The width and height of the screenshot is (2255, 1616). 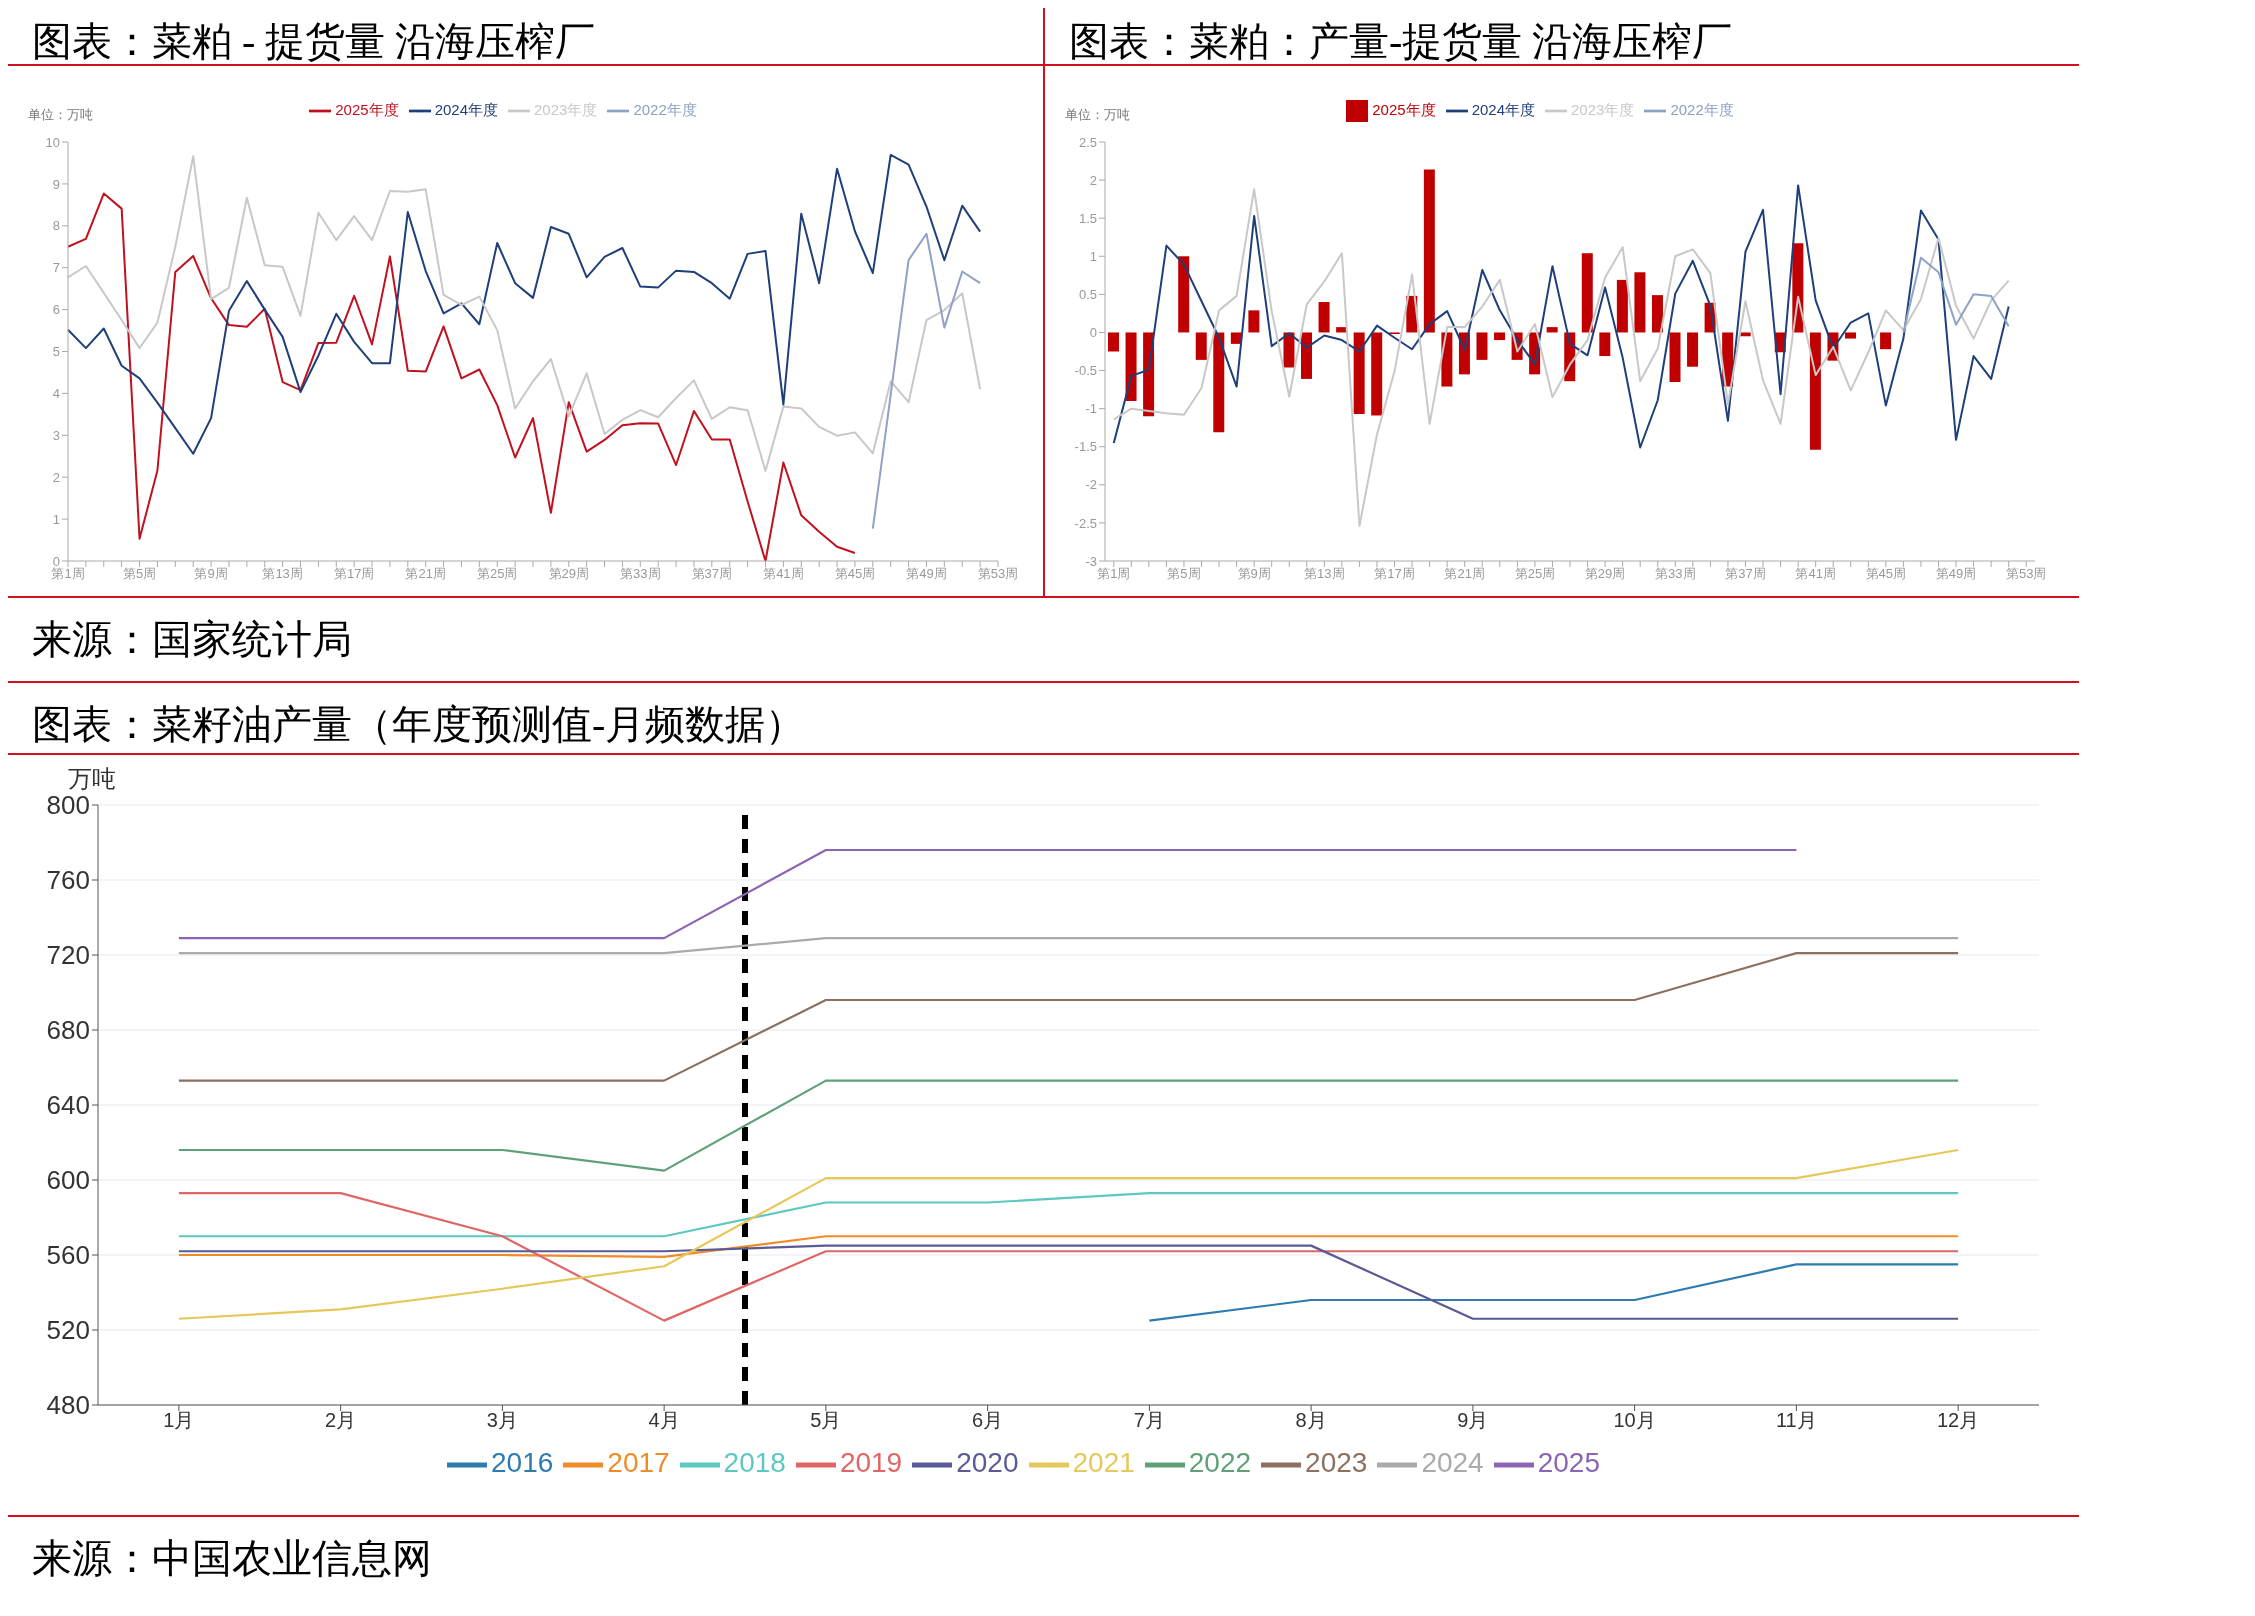 I want to click on y-tick-label: 7, so click(x=56, y=268).